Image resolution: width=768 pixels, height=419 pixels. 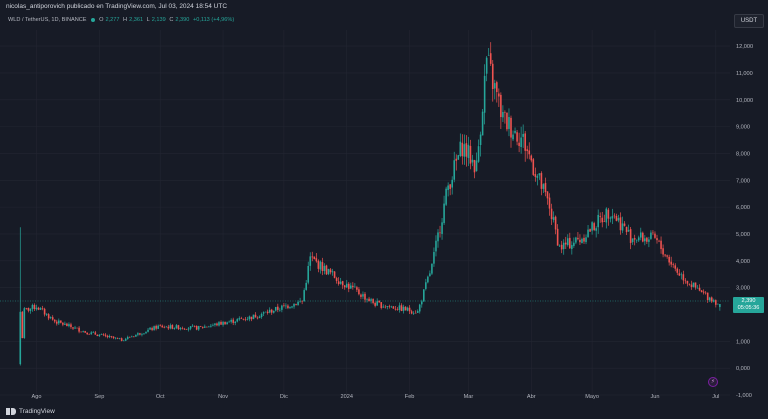 I want to click on lightning-icon: ⚡, so click(x=713, y=382).